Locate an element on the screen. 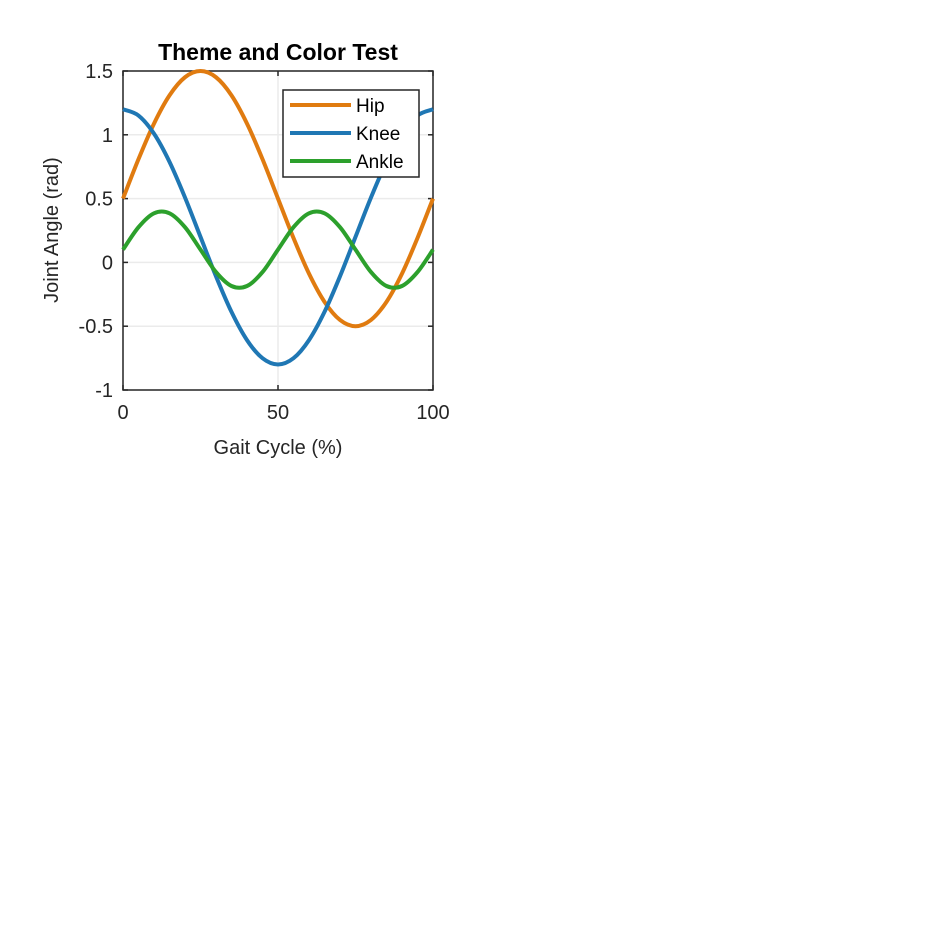 The height and width of the screenshot is (938, 944). legend-entry-ankle: Ankle is located at coordinates (380, 162).